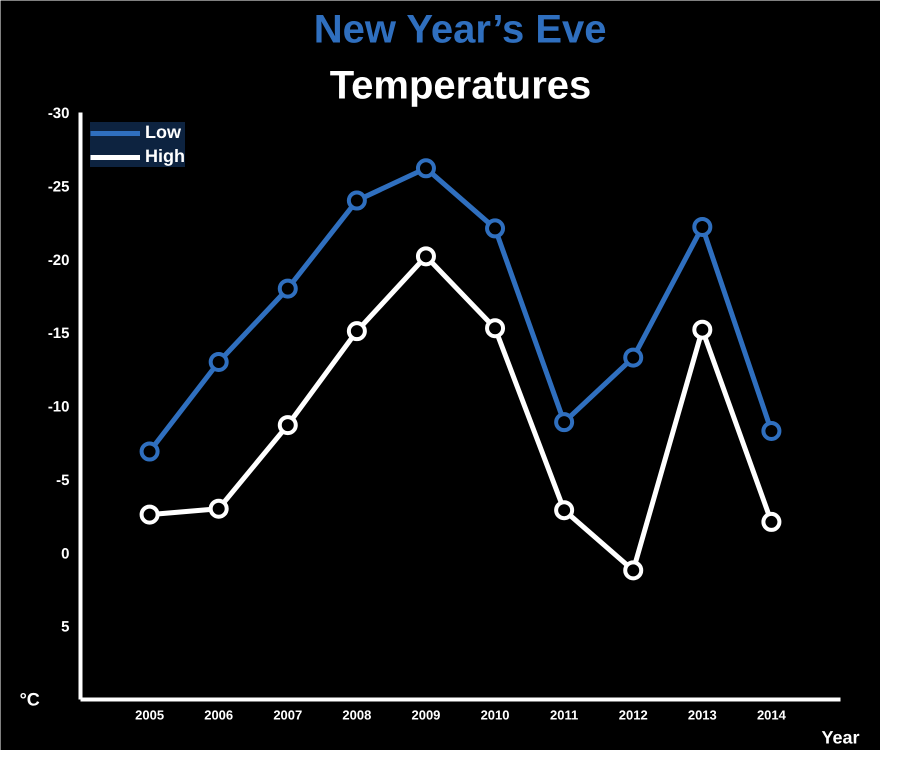 The image size is (900, 774). I want to click on y-tick-label: -30, so click(59, 113).